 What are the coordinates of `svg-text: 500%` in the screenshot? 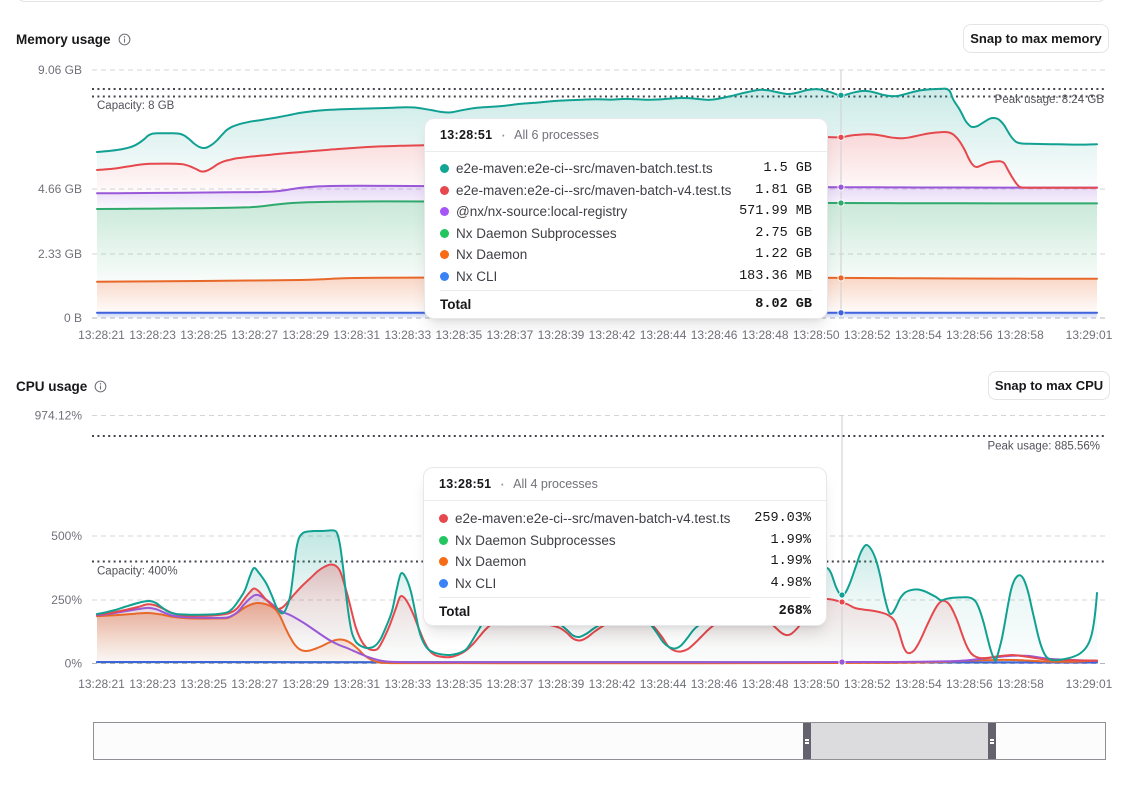 It's located at (66, 536).